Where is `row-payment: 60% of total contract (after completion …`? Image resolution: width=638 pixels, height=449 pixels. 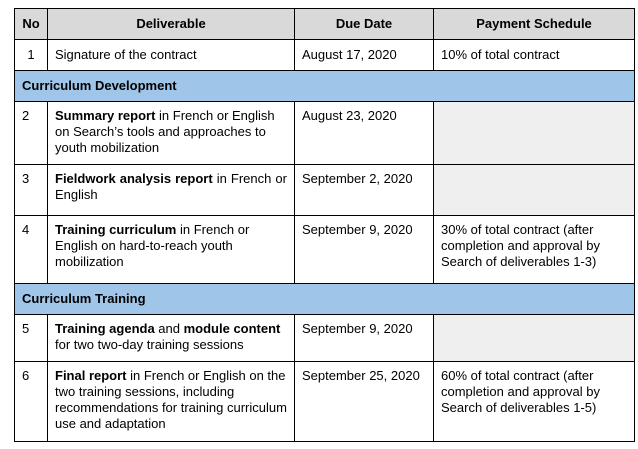 row-payment: 60% of total contract (after completion … is located at coordinates (534, 401).